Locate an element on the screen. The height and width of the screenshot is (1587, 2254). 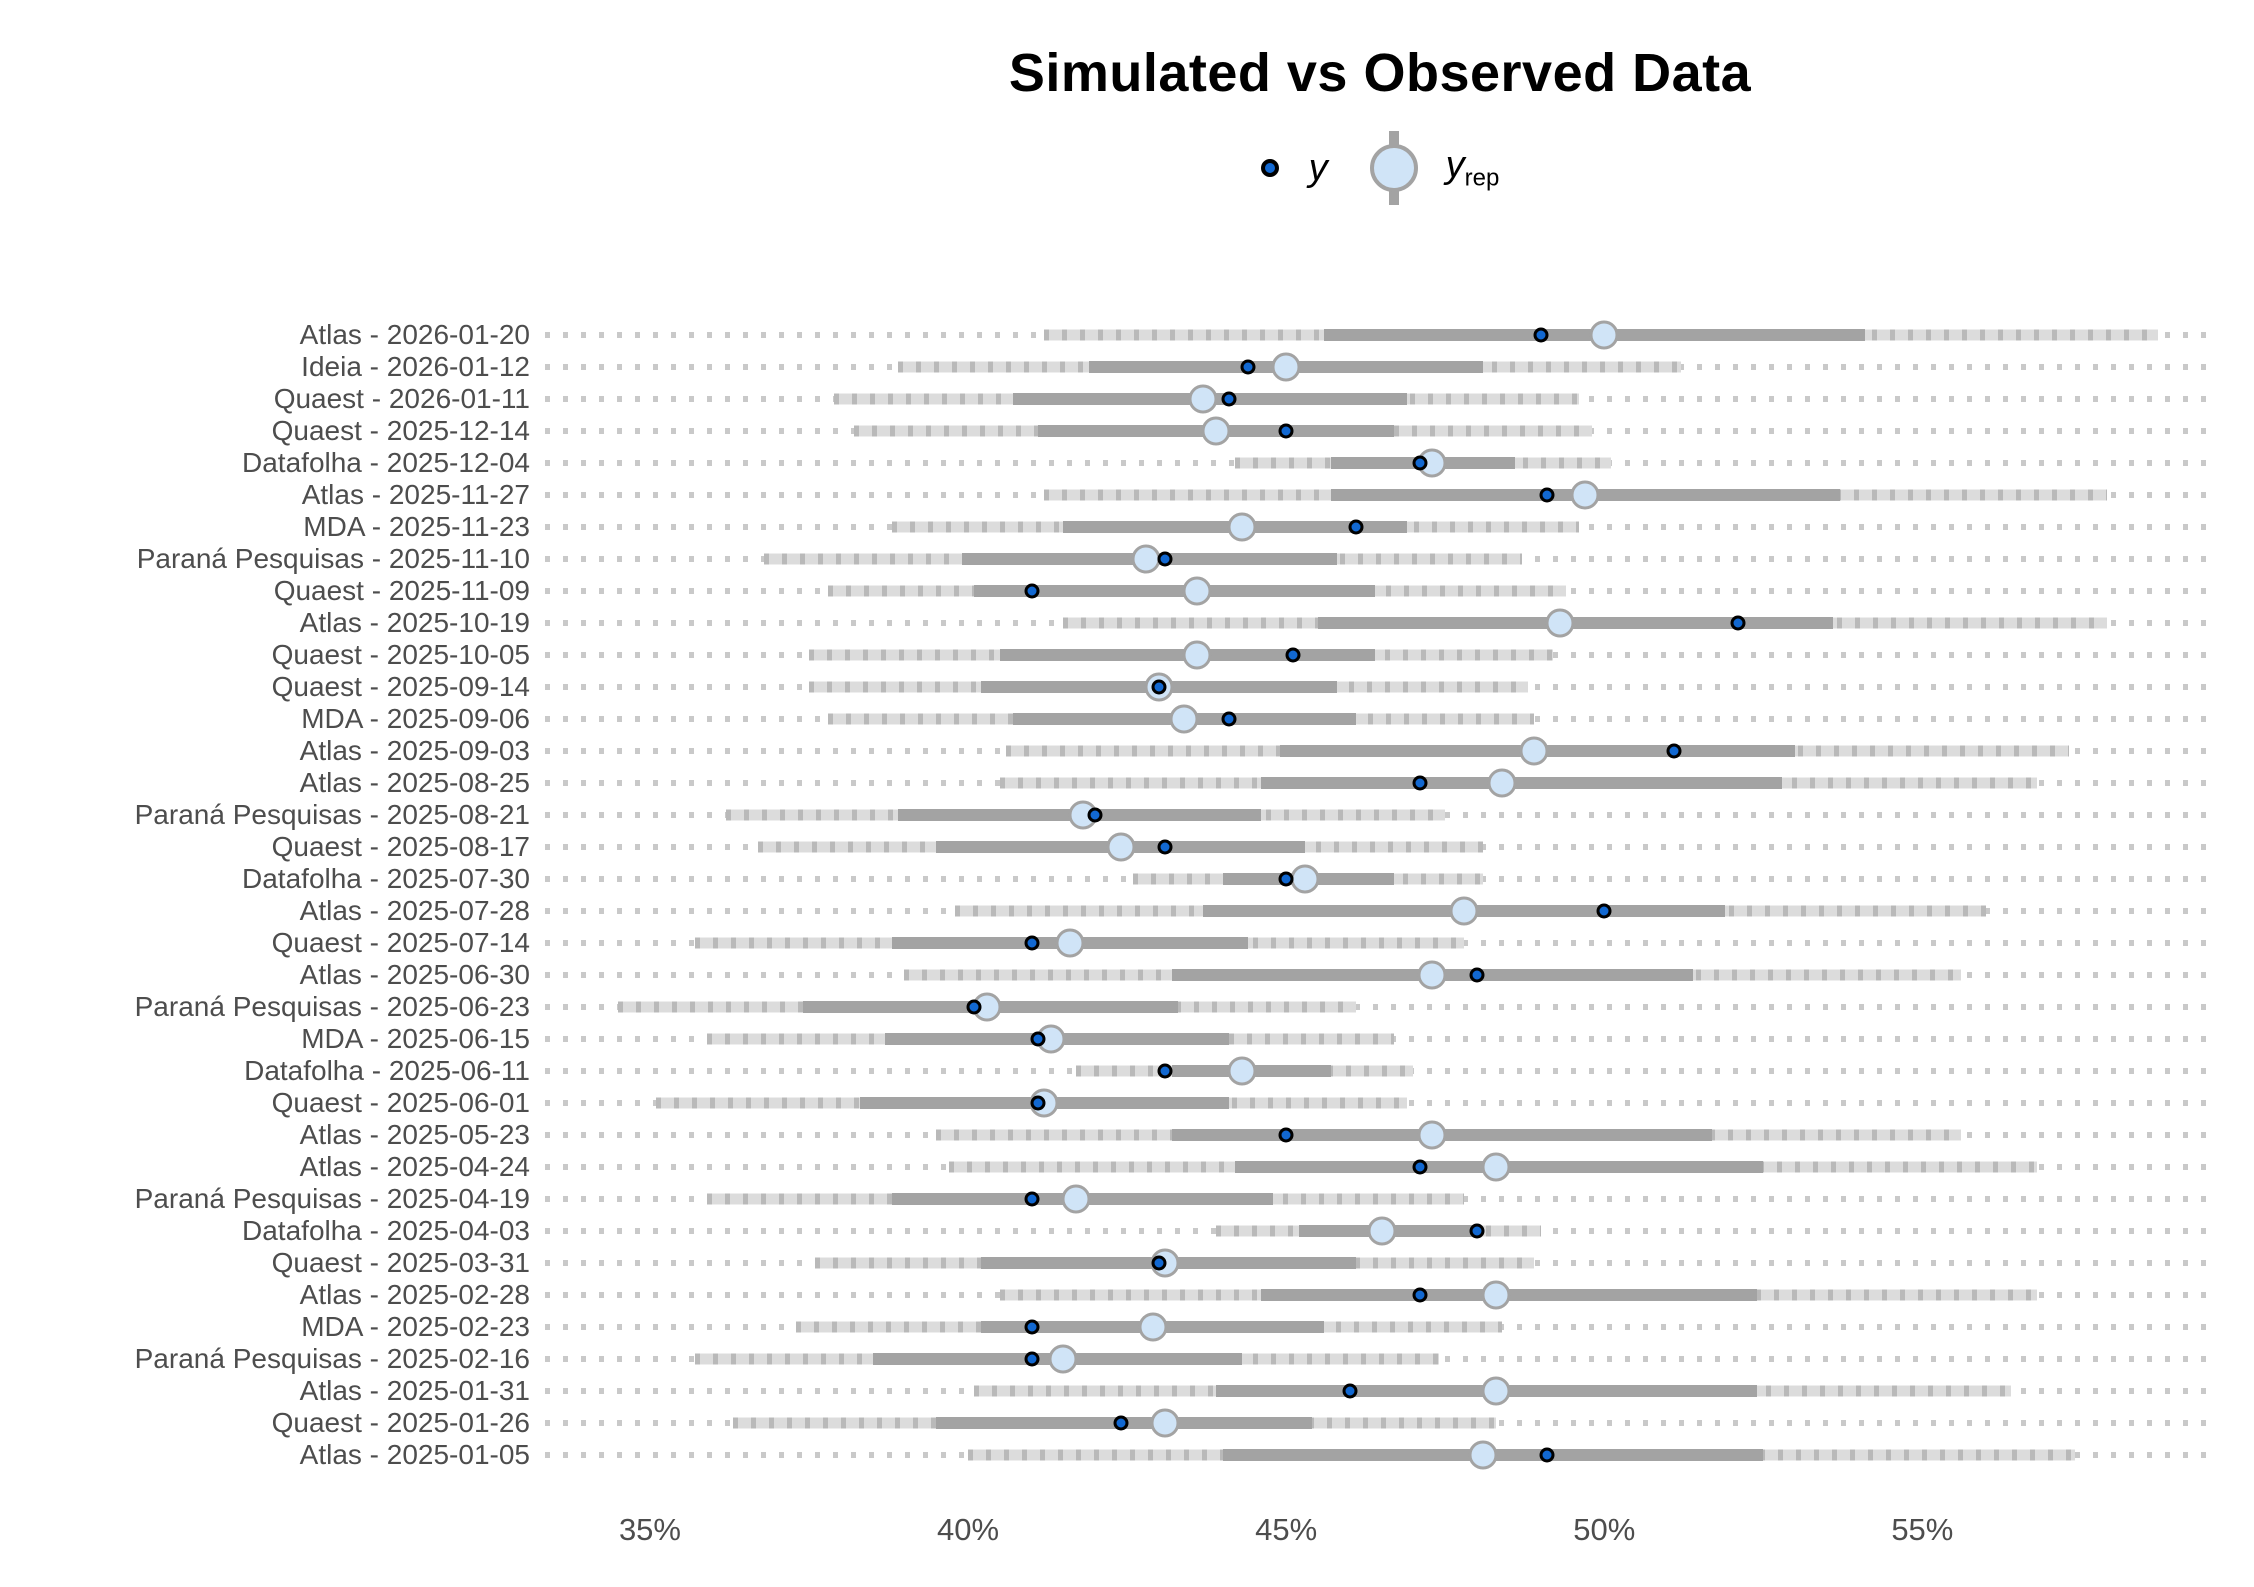
chart-legend: y yrep is located at coordinates (1380, 168).